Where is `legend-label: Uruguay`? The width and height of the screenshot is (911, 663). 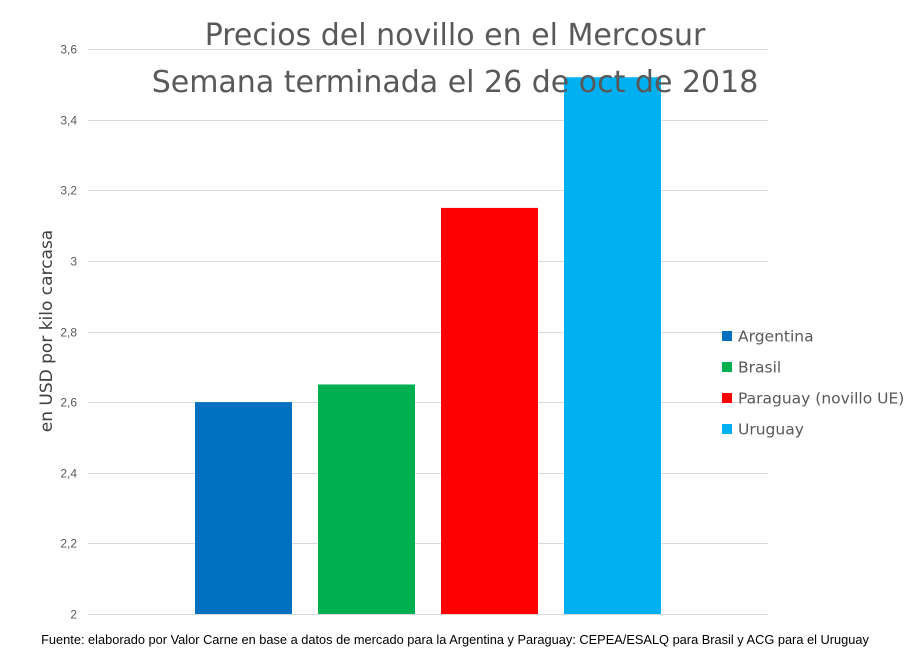 legend-label: Uruguay is located at coordinates (771, 430).